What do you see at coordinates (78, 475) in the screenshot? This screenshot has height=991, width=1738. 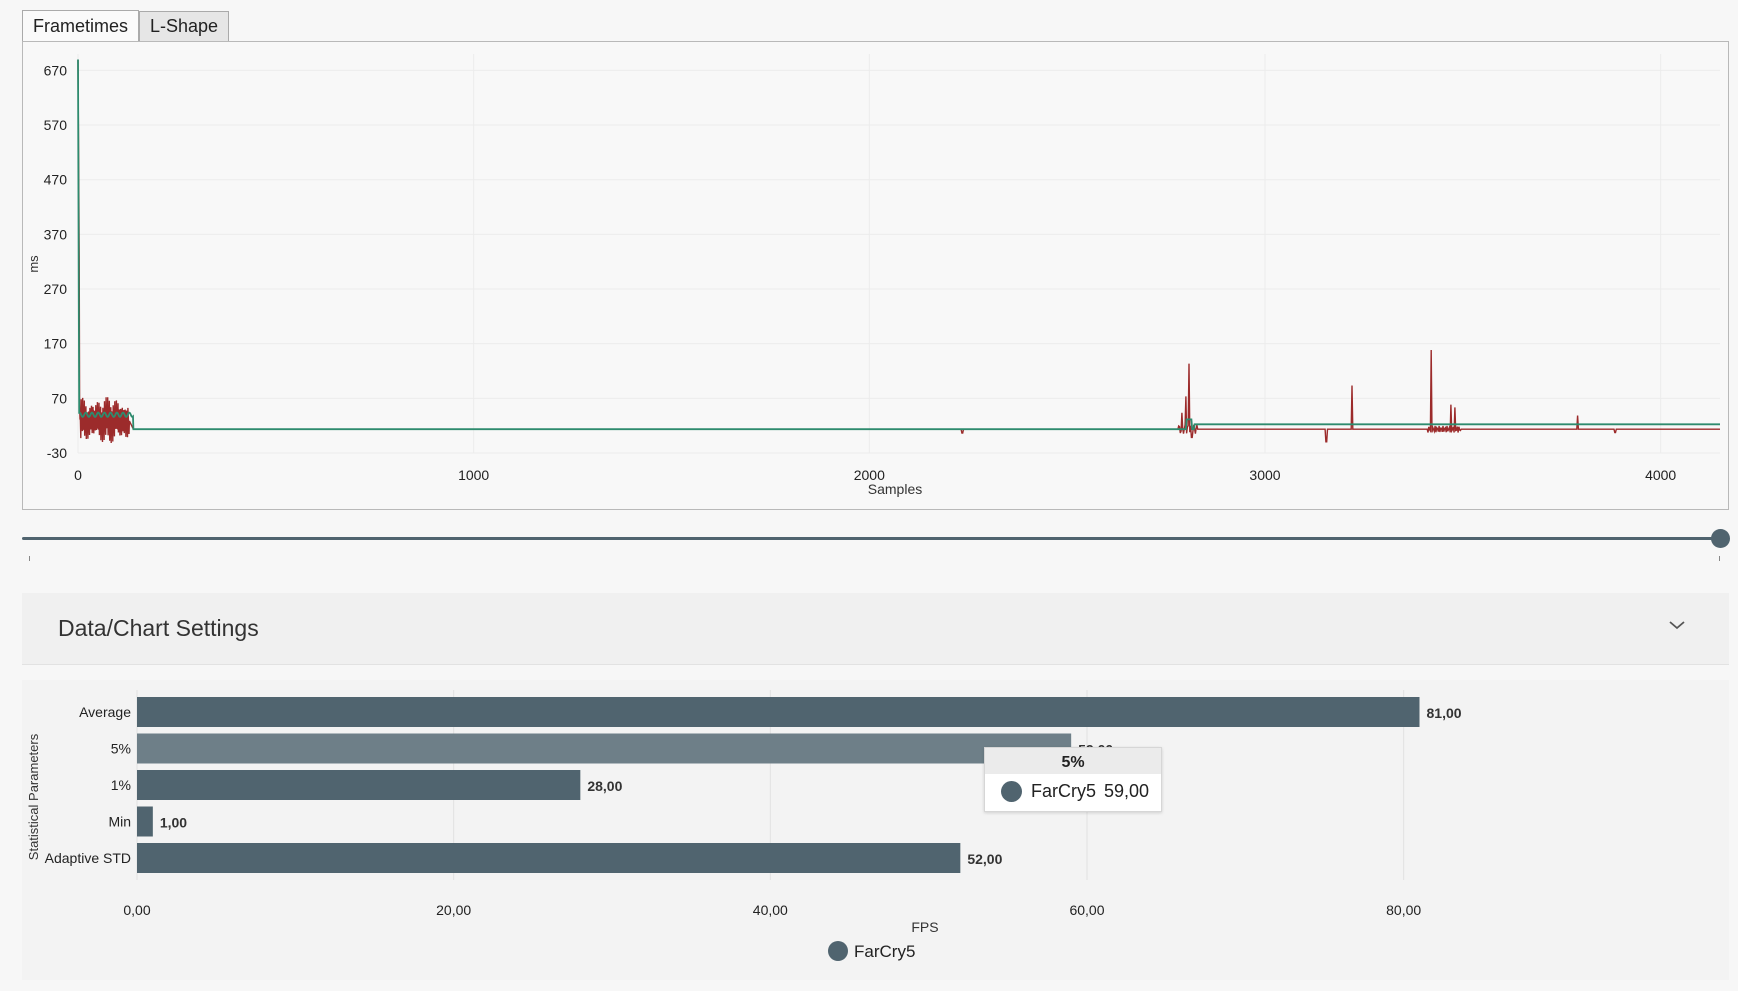 I see `frametimes-x-tick: 0` at bounding box center [78, 475].